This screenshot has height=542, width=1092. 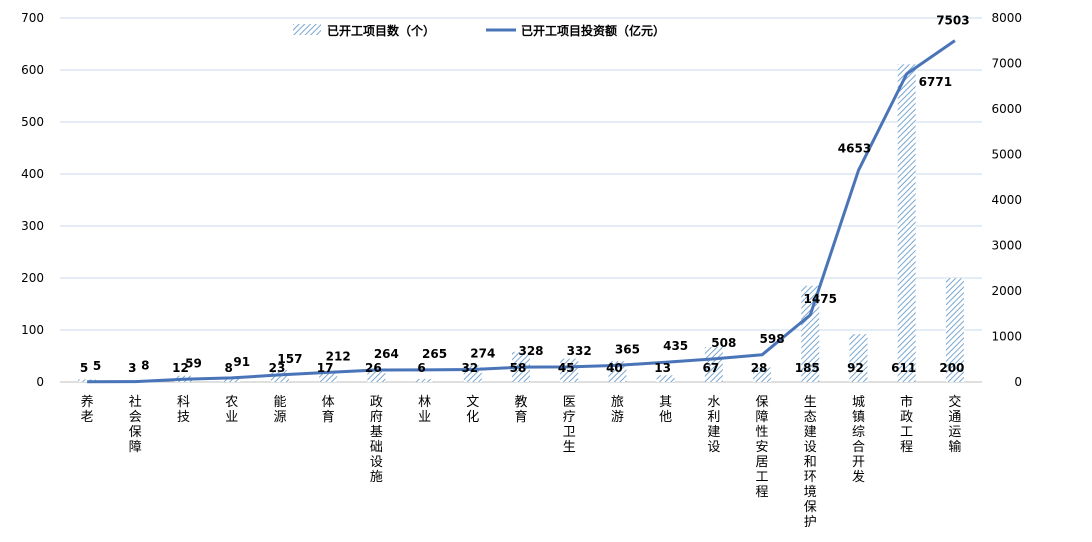 What do you see at coordinates (32, 278) in the screenshot?
I see `left-axis-tick-label: 200` at bounding box center [32, 278].